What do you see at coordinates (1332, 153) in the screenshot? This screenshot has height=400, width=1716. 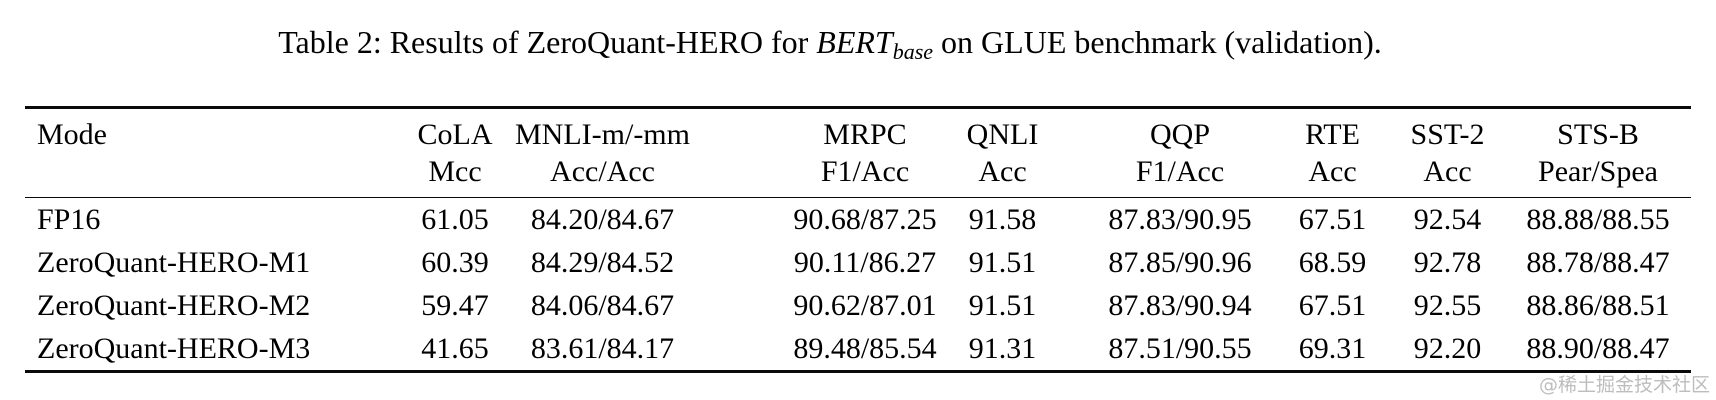 I see `header-cell-rte: RTE Acc` at bounding box center [1332, 153].